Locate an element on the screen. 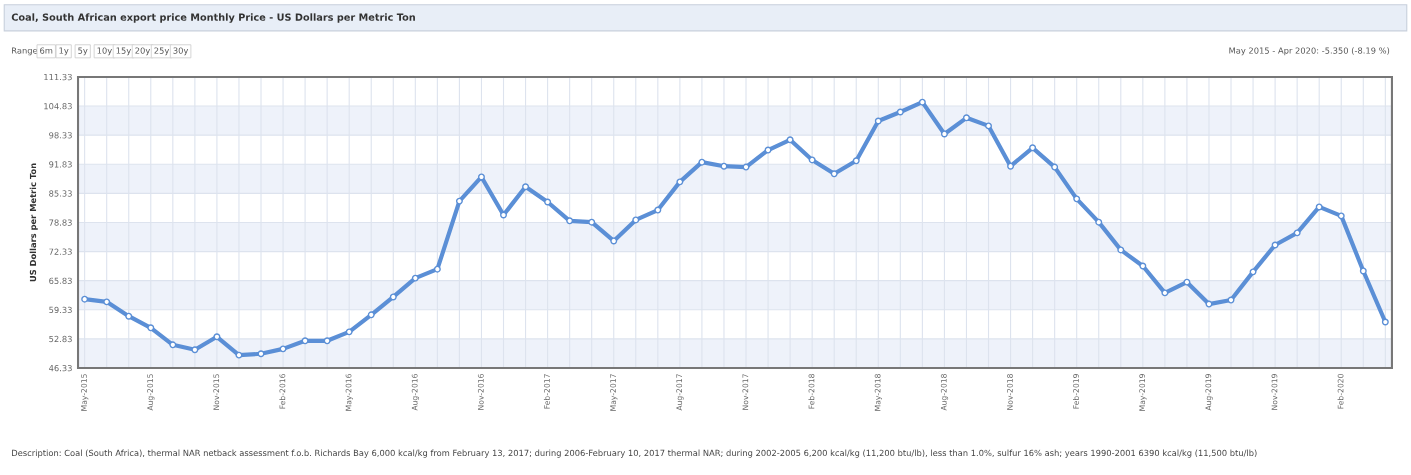 This screenshot has width=1411, height=475. y-axis-title: US Dollars per Metric Ton is located at coordinates (33, 222).